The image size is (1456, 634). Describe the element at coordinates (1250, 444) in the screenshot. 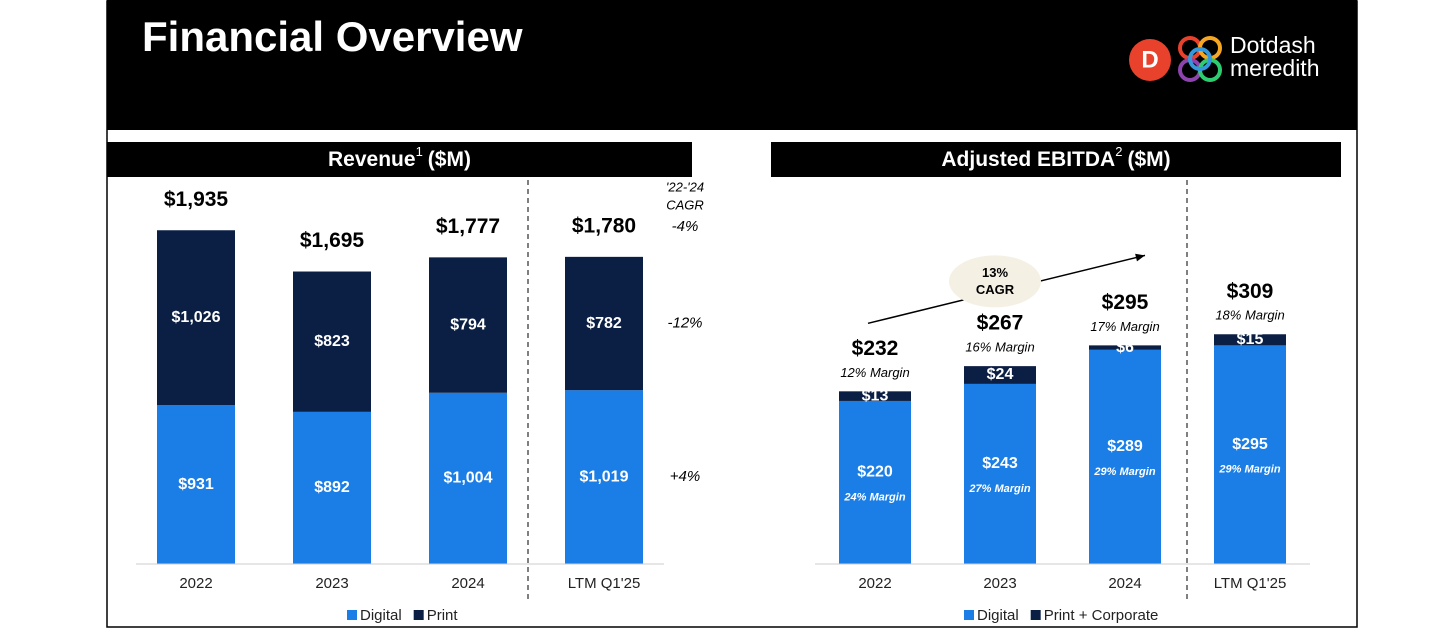

I see `segment-label: $295` at that location.